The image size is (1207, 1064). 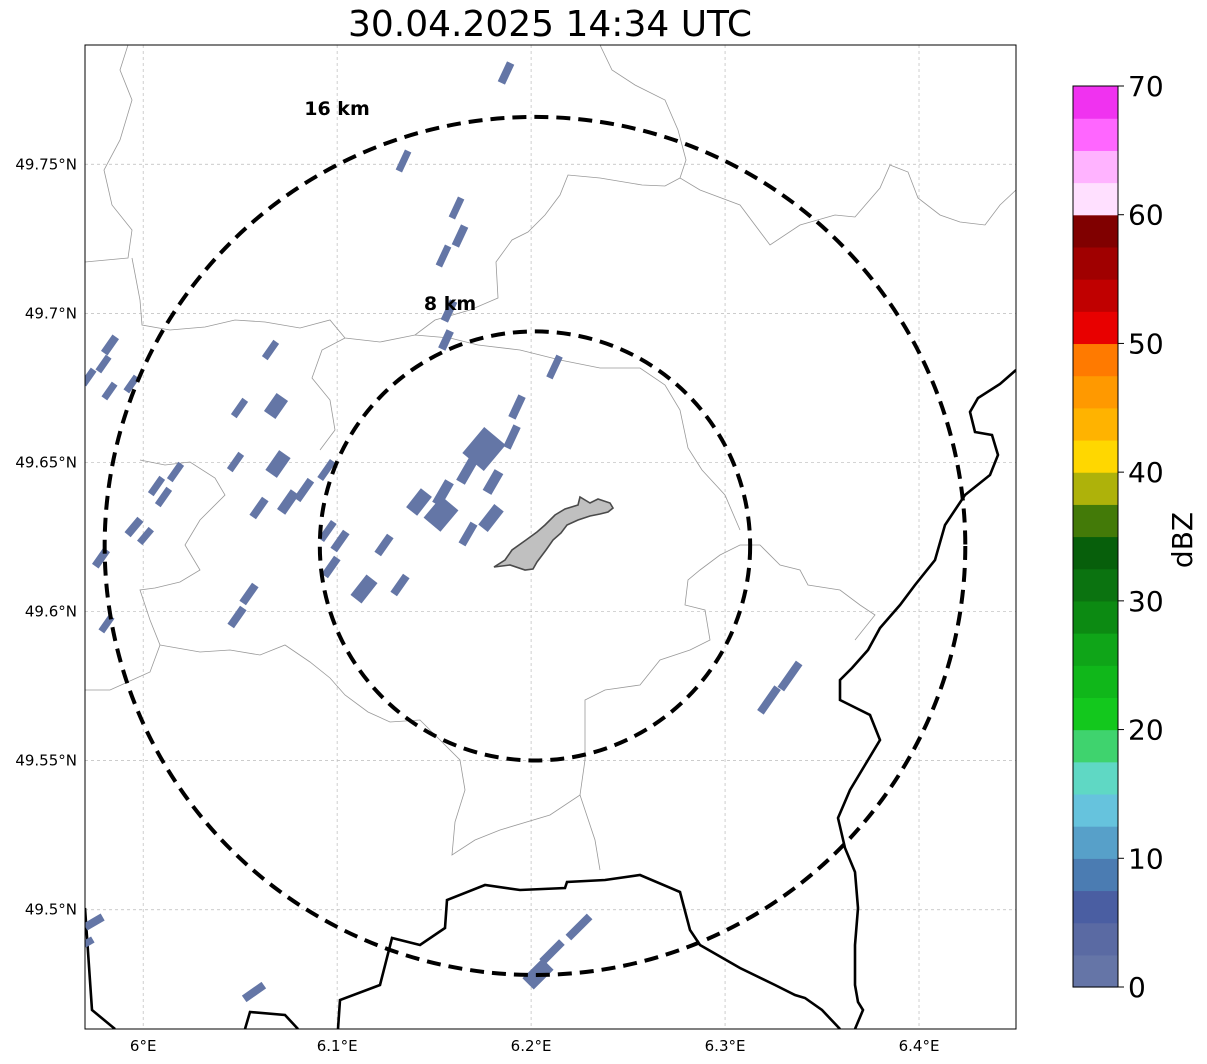 What do you see at coordinates (1146, 215) in the screenshot?
I see `colorbar-tick-label: 60` at bounding box center [1146, 215].